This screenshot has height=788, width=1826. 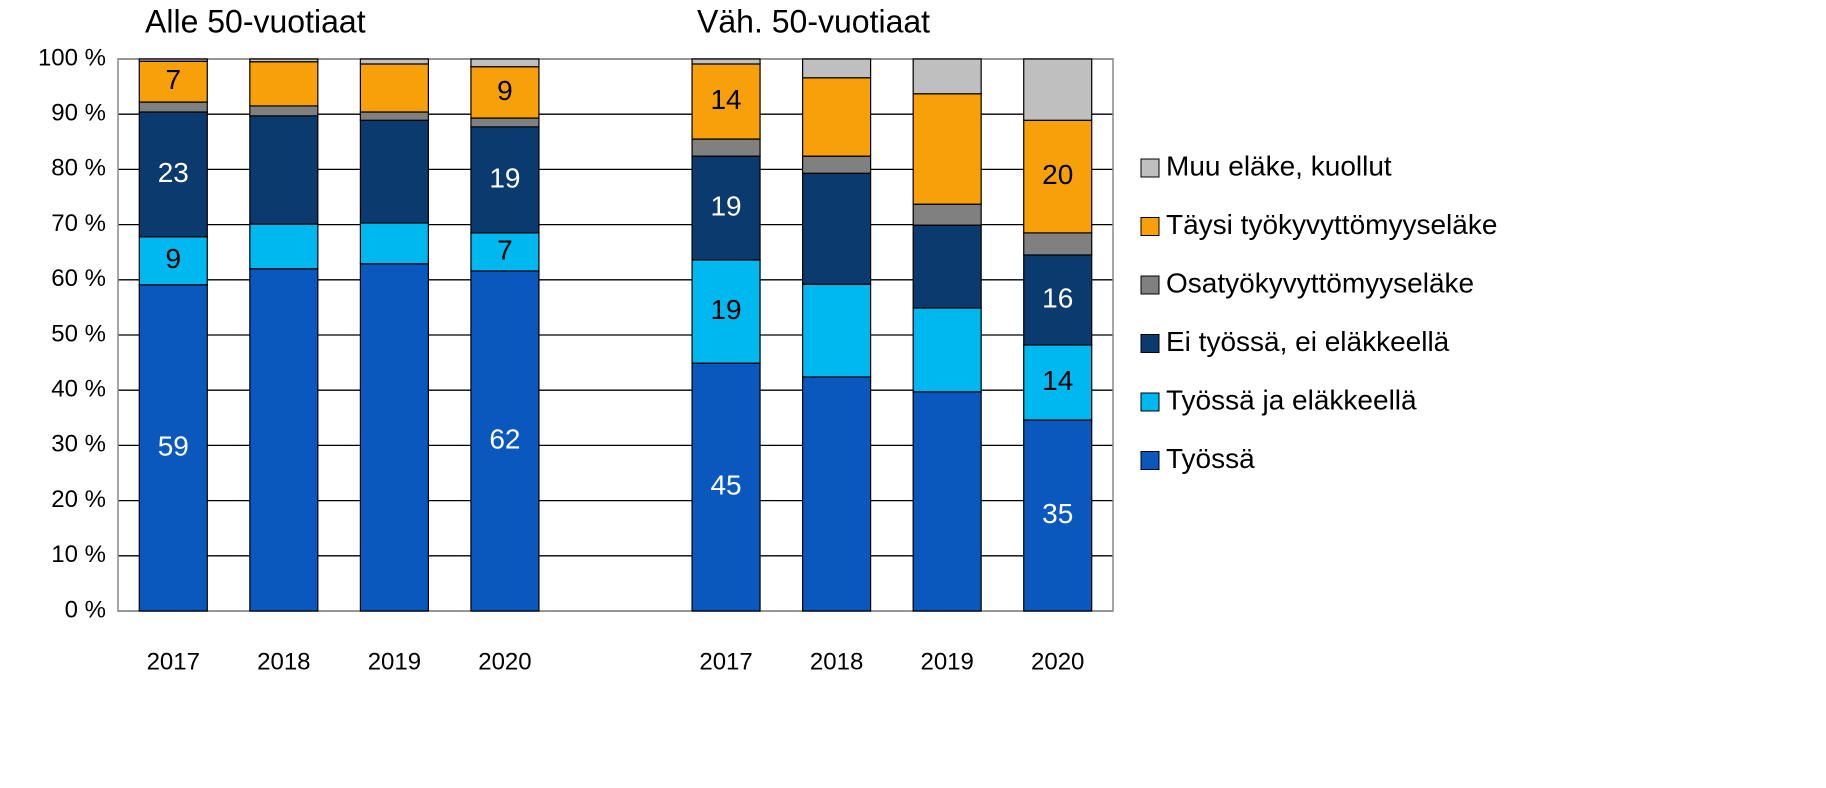 I want to click on data-label: 62, so click(x=504, y=438).